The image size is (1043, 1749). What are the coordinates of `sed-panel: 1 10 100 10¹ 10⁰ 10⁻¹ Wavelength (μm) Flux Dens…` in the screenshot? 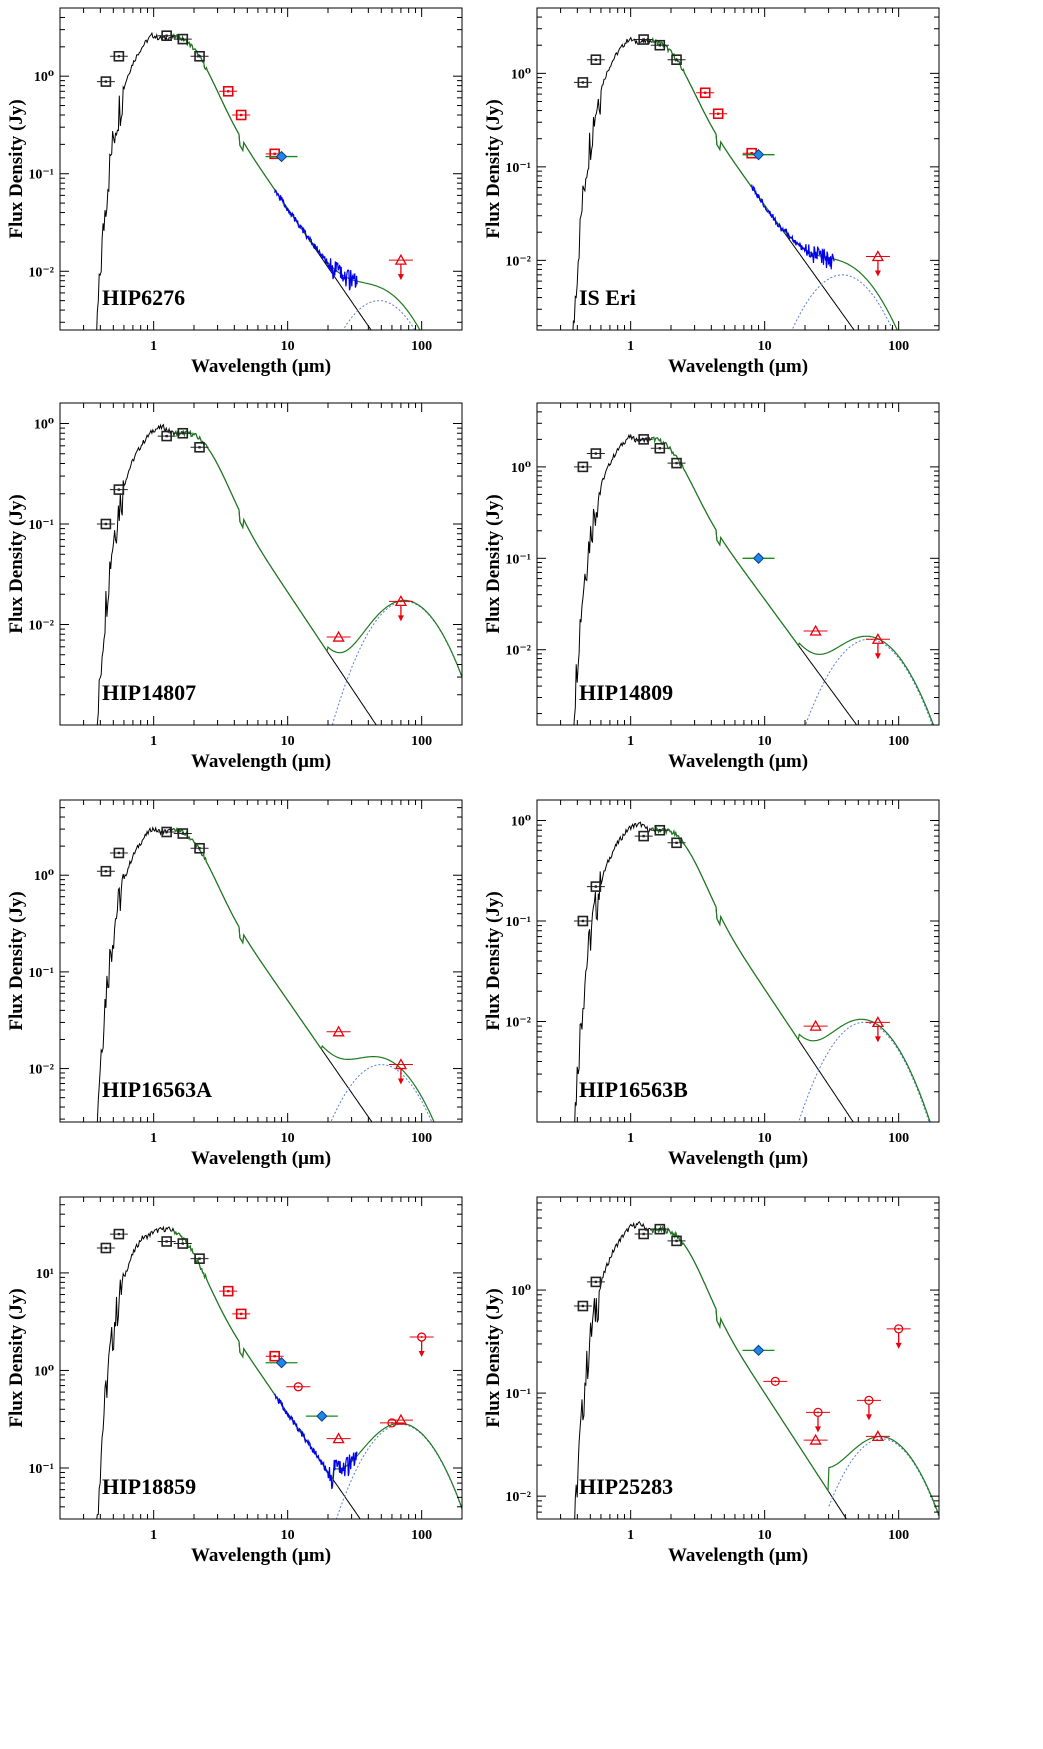 It's located at (234, 1381).